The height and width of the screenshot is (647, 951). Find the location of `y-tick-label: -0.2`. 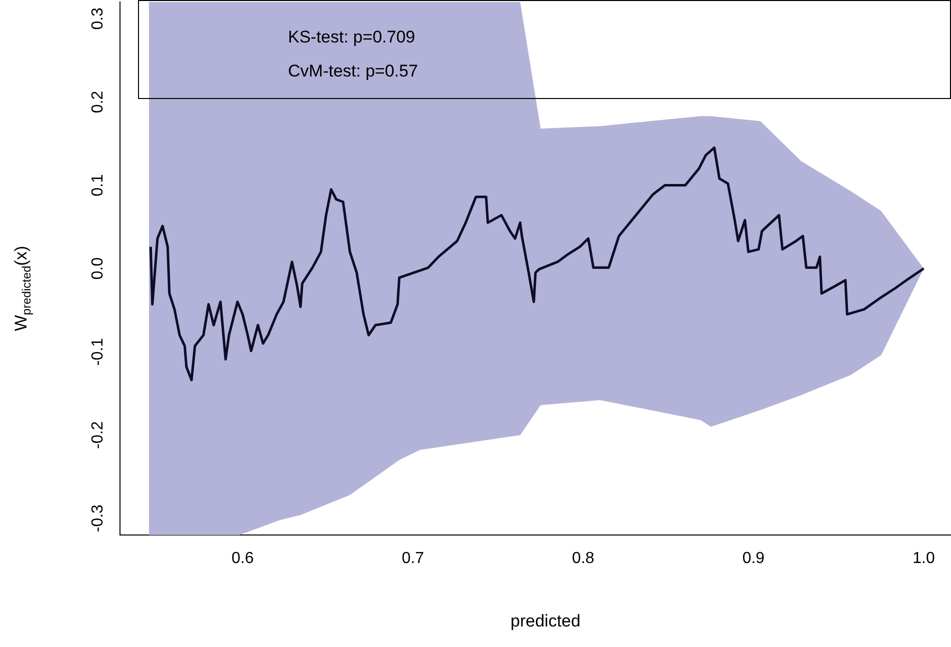

y-tick-label: -0.2 is located at coordinates (97, 435).